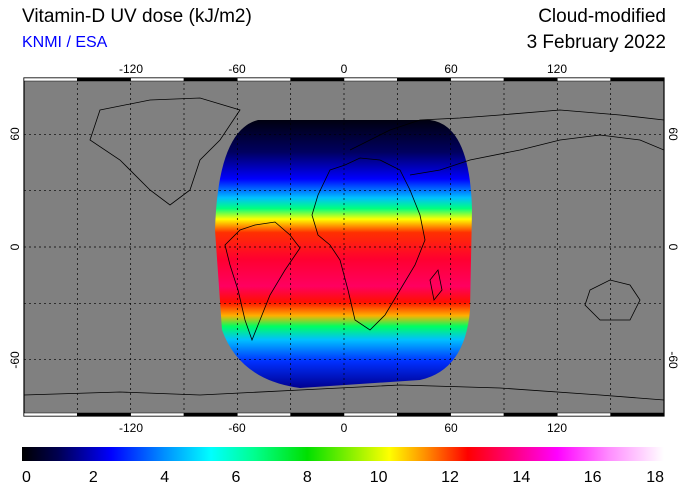  Describe the element at coordinates (343, 454) in the screenshot. I see `colorbar` at that location.